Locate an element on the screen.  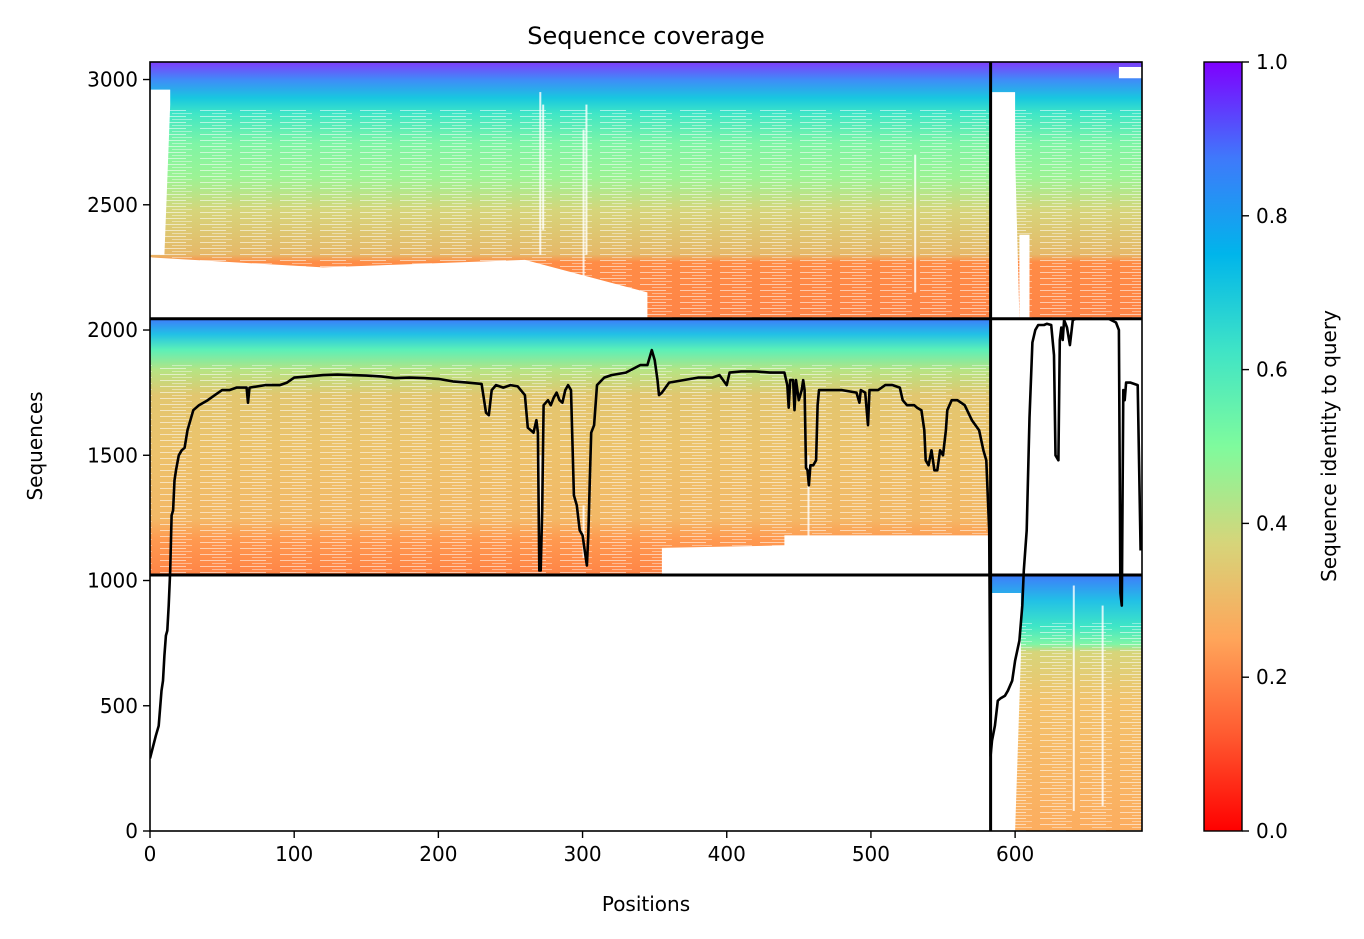
gap-bottom-right-edge is located at coordinates (1005, 712).